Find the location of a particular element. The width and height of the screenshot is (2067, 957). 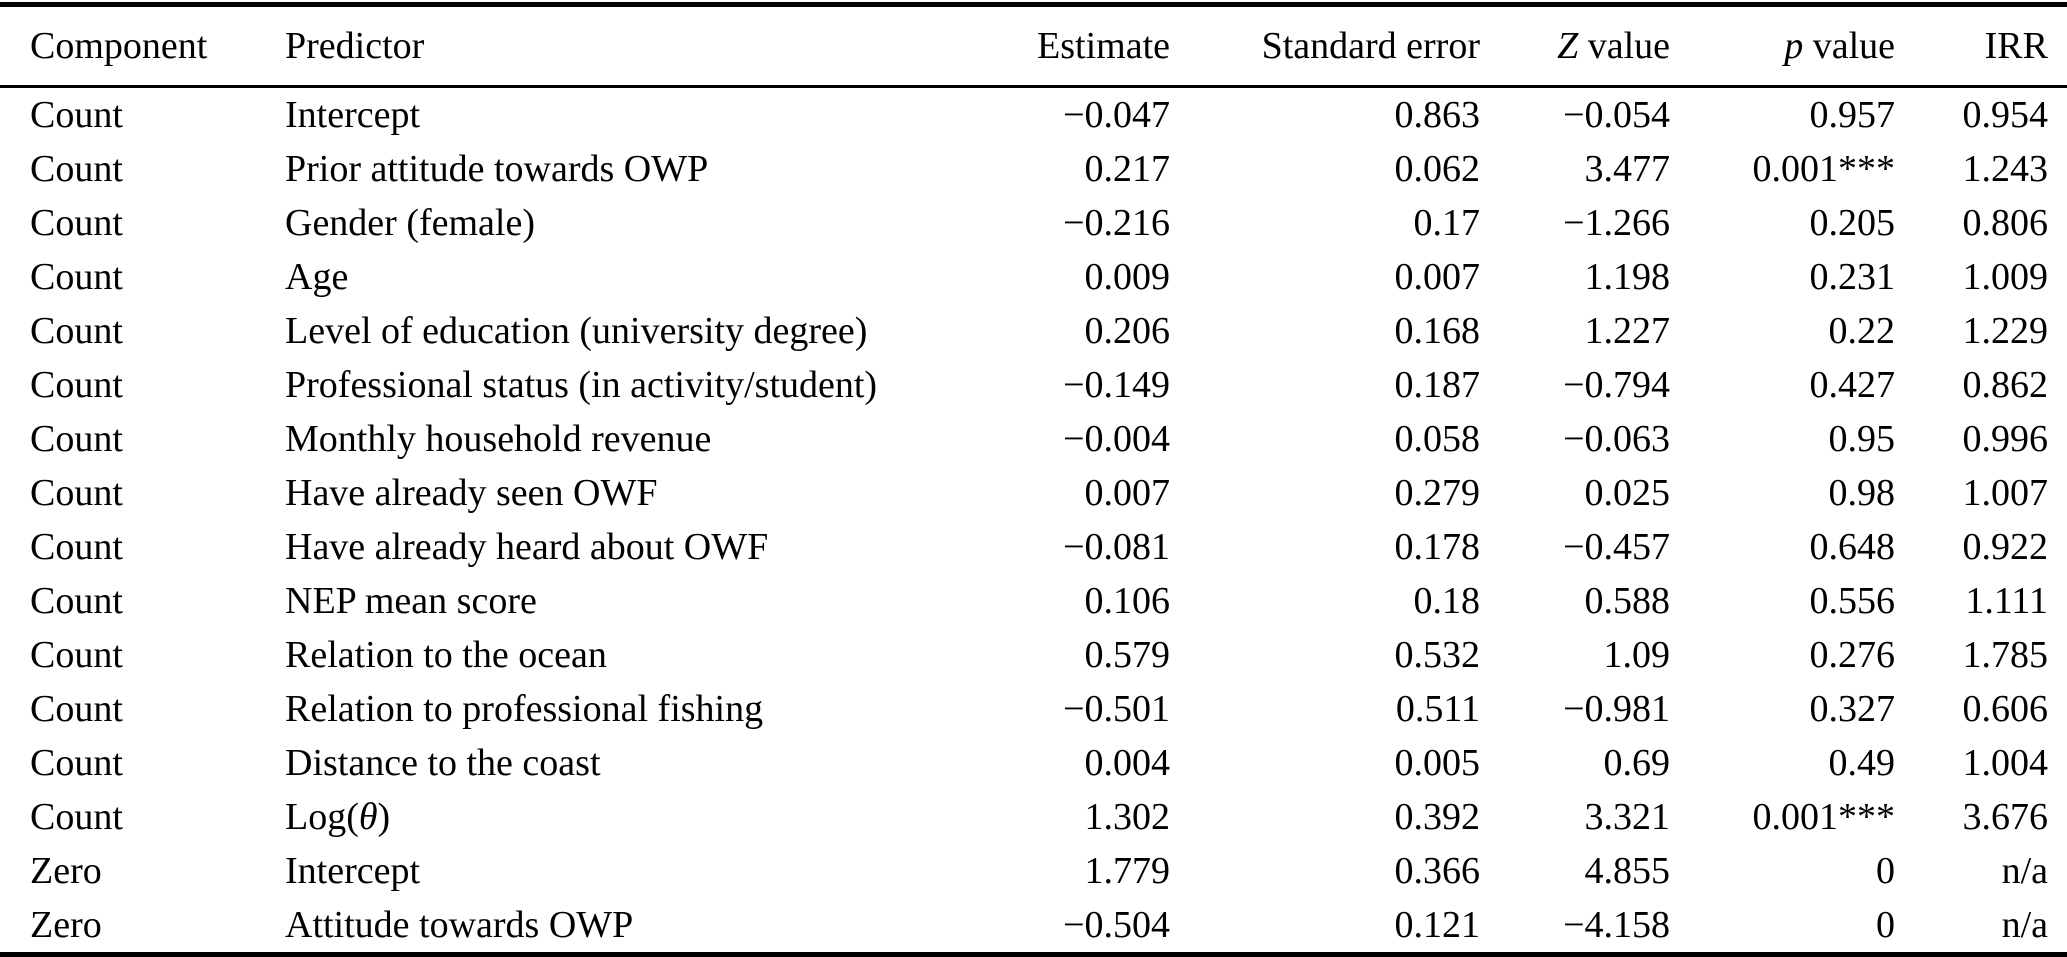

cell-z-value: −0.063 is located at coordinates (1616, 439).